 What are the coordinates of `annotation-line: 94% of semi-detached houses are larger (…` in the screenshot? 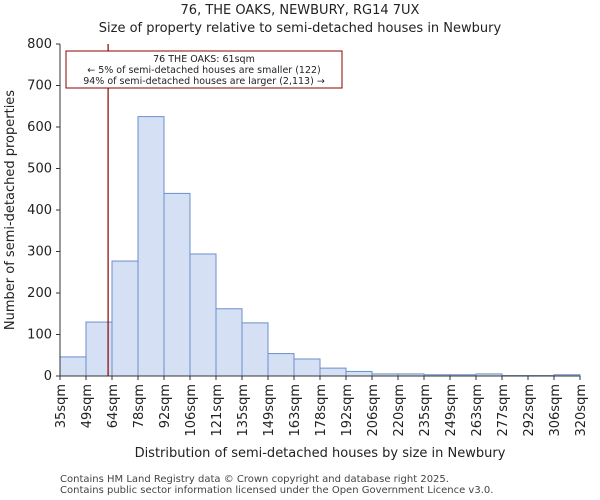 It's located at (204, 81).